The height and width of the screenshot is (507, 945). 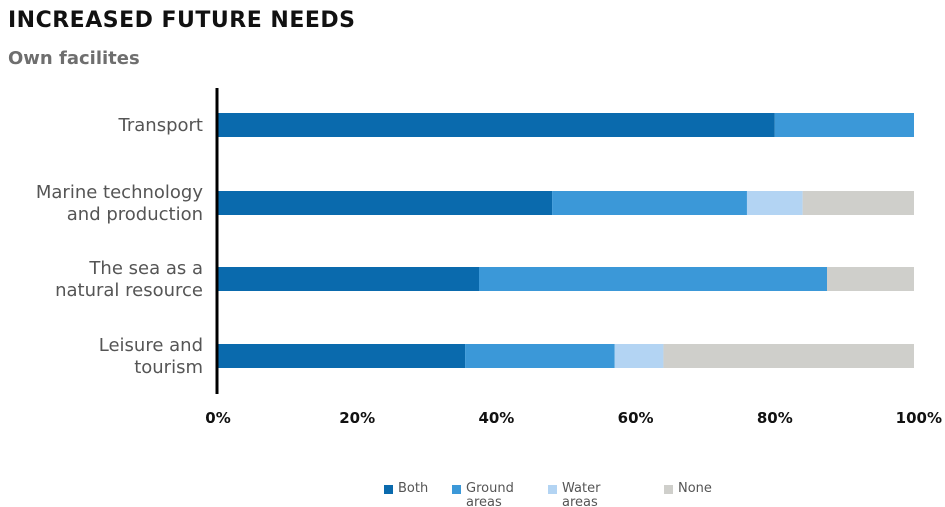 What do you see at coordinates (581, 488) in the screenshot?
I see `legend-label: Water` at bounding box center [581, 488].